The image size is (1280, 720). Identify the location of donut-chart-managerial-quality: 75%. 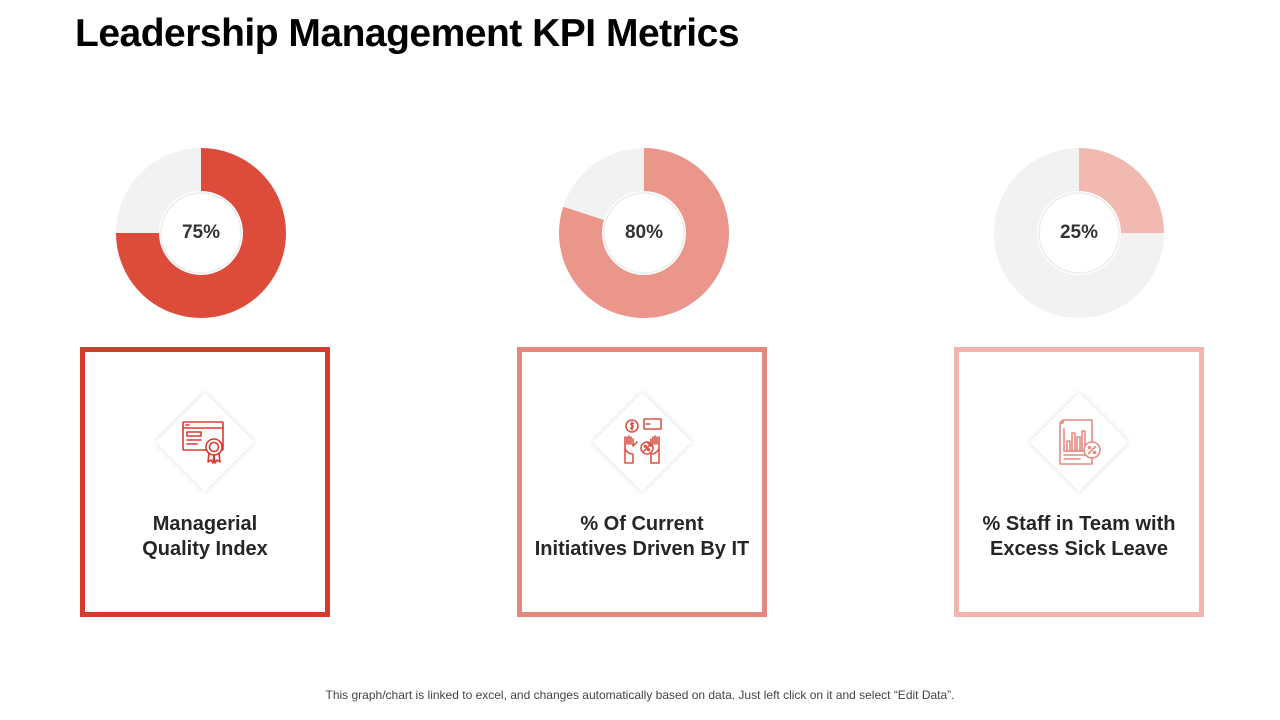
(201, 233).